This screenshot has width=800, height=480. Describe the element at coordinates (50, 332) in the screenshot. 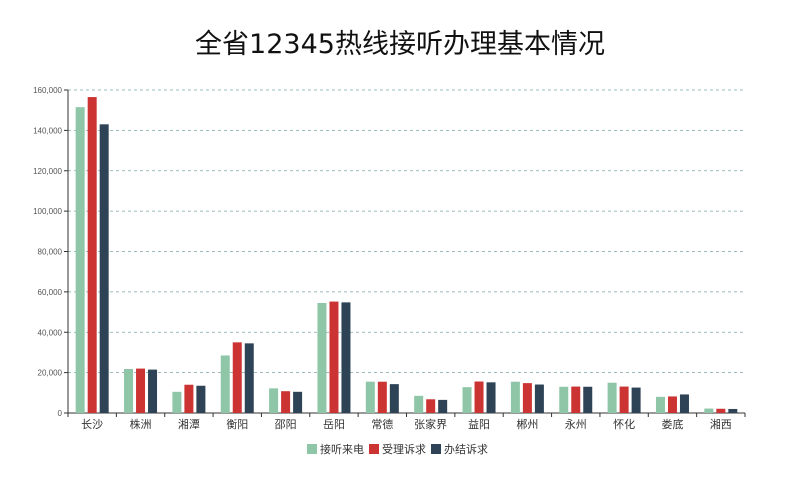

I see `y-tick-label: 40,000` at that location.